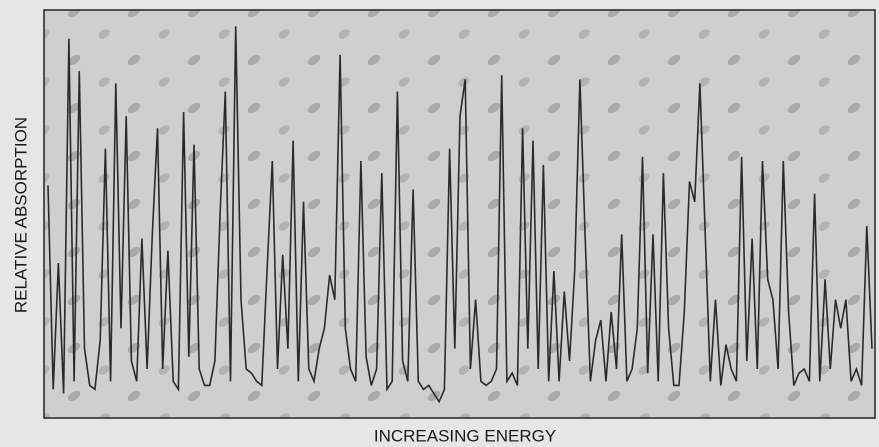 This screenshot has width=879, height=447. What do you see at coordinates (465, 435) in the screenshot?
I see `x-axis-label: INCREASING ENERGY` at bounding box center [465, 435].